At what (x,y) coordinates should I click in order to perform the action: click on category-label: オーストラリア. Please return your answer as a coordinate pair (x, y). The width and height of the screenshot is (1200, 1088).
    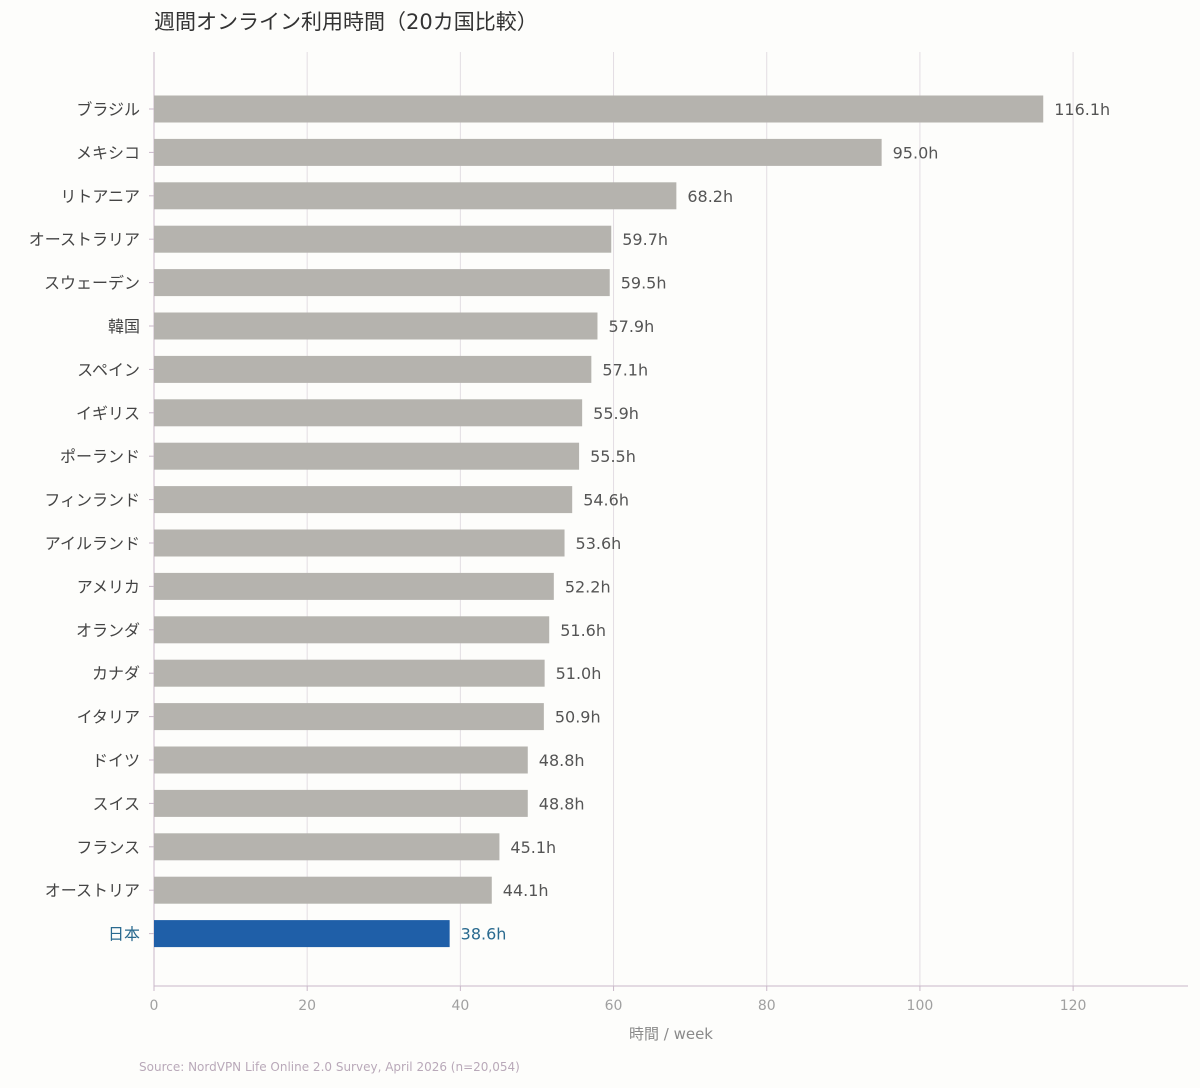
    Looking at the image, I should click on (84, 239).